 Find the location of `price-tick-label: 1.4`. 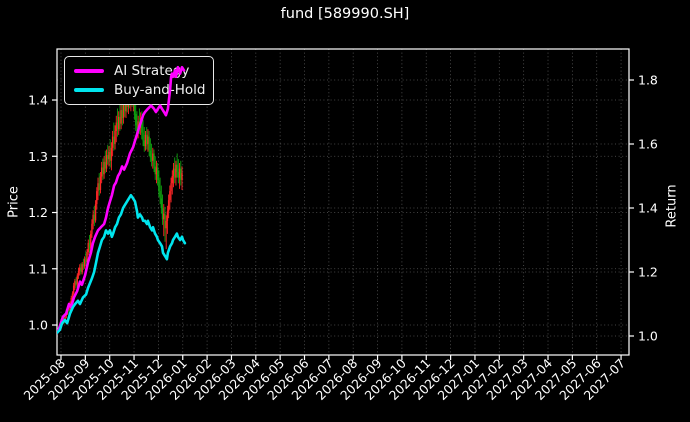

price-tick-label: 1.4 is located at coordinates (38, 100).